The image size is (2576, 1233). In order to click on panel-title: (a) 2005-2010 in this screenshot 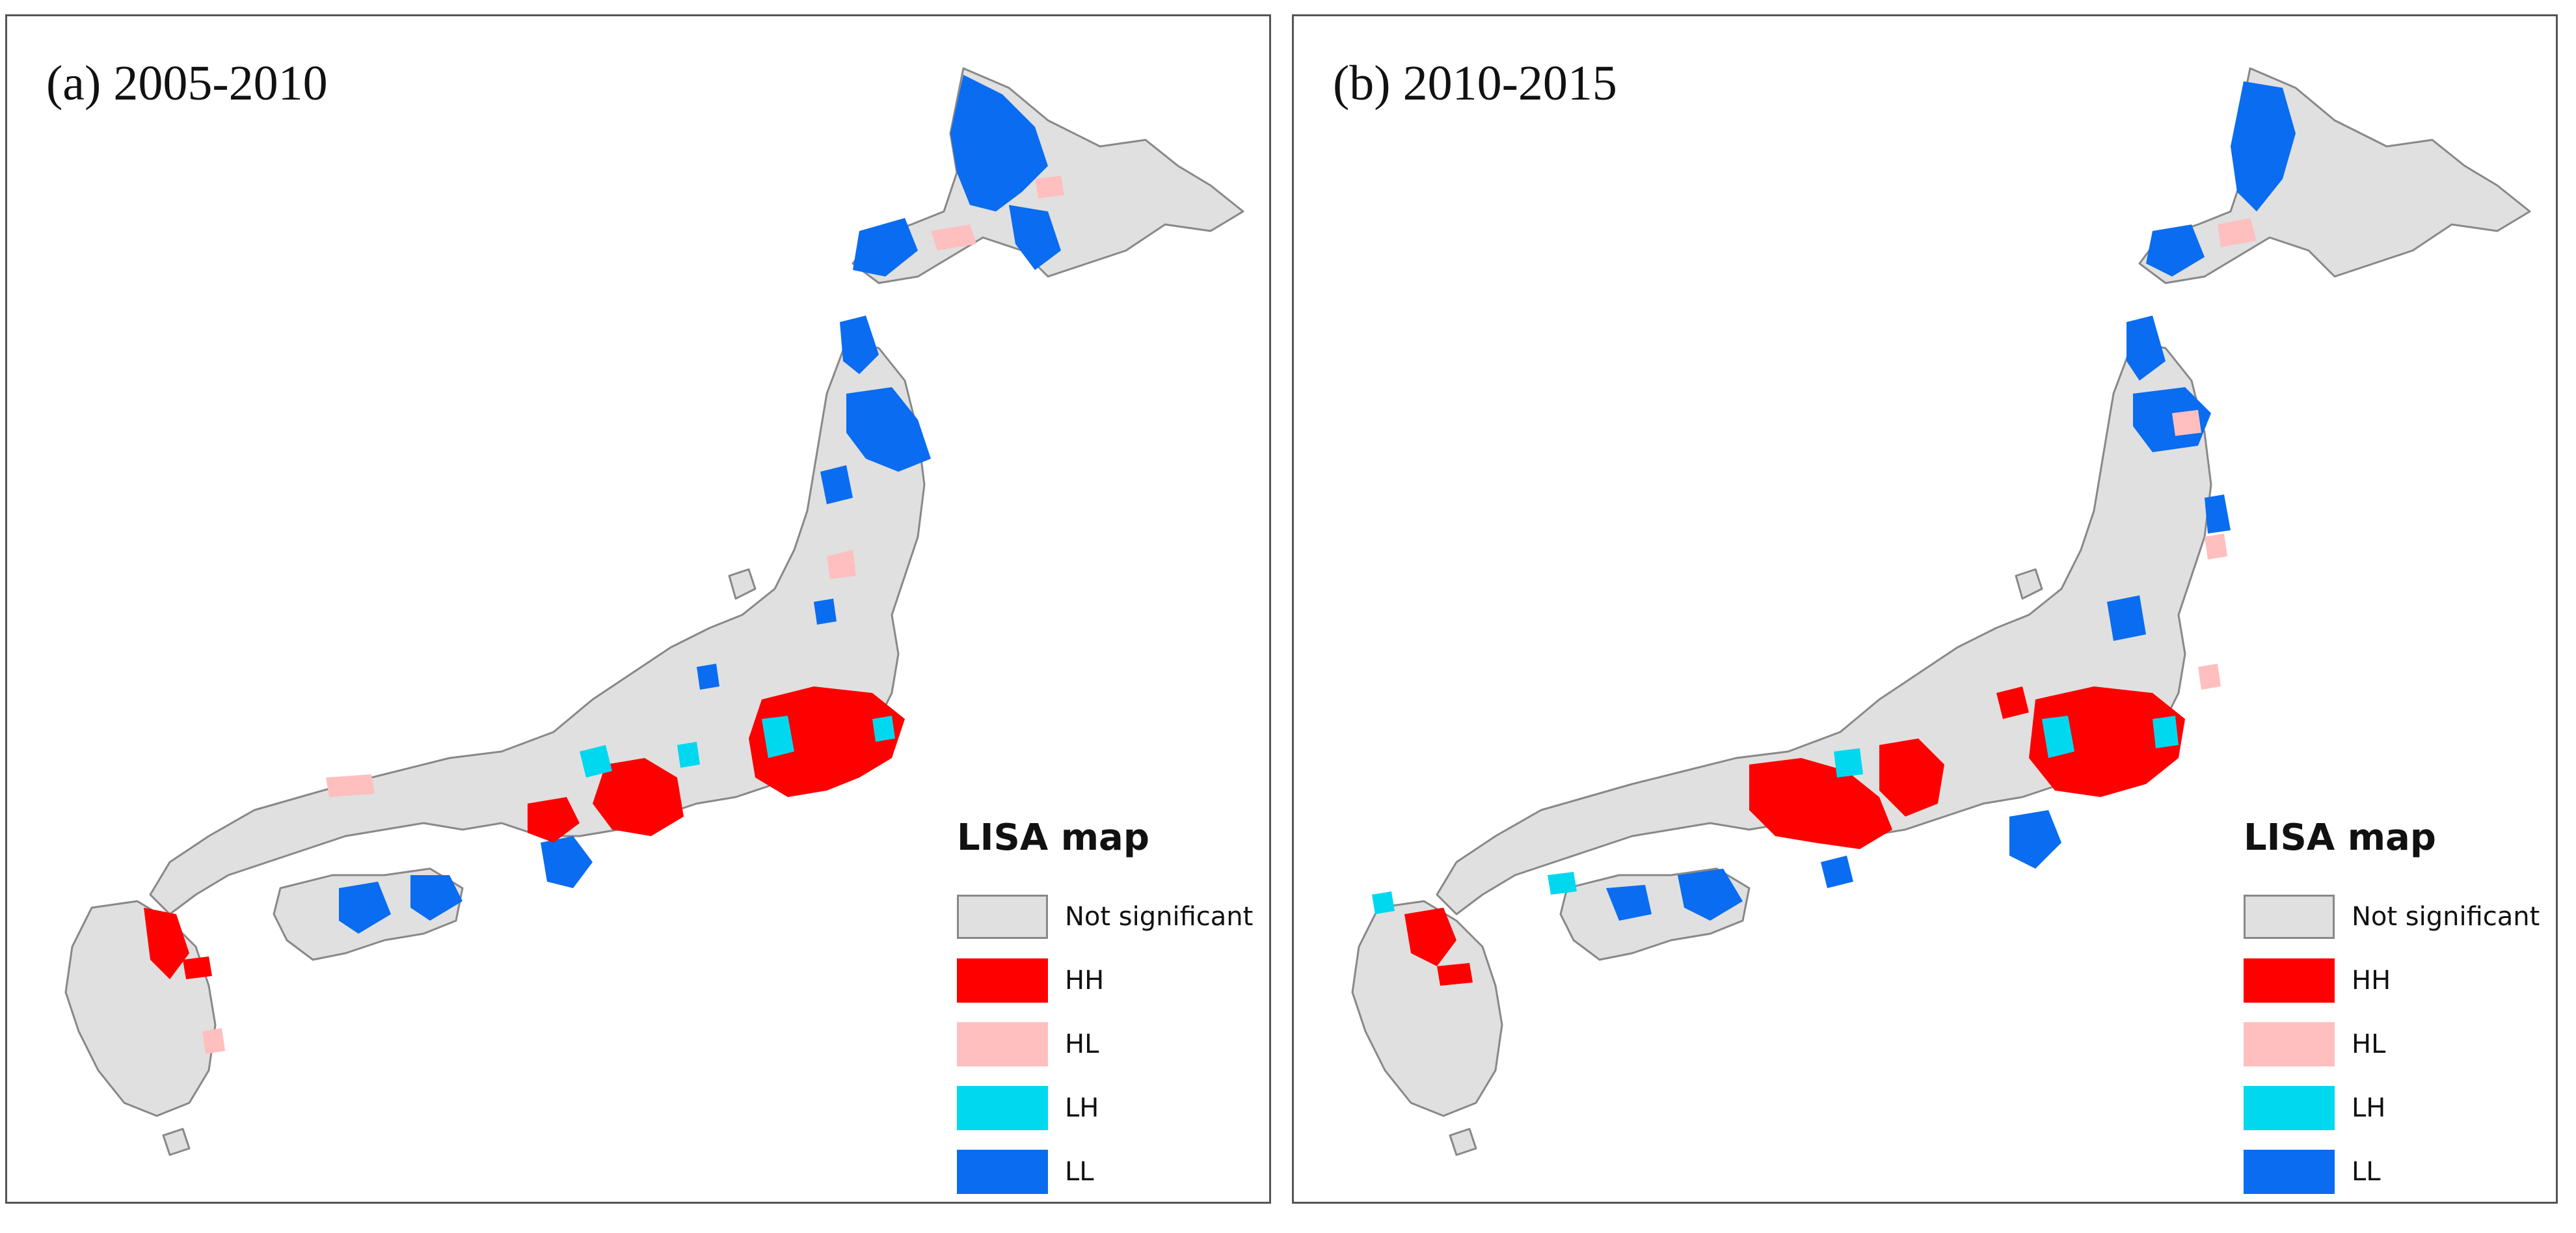, I will do `click(187, 84)`.